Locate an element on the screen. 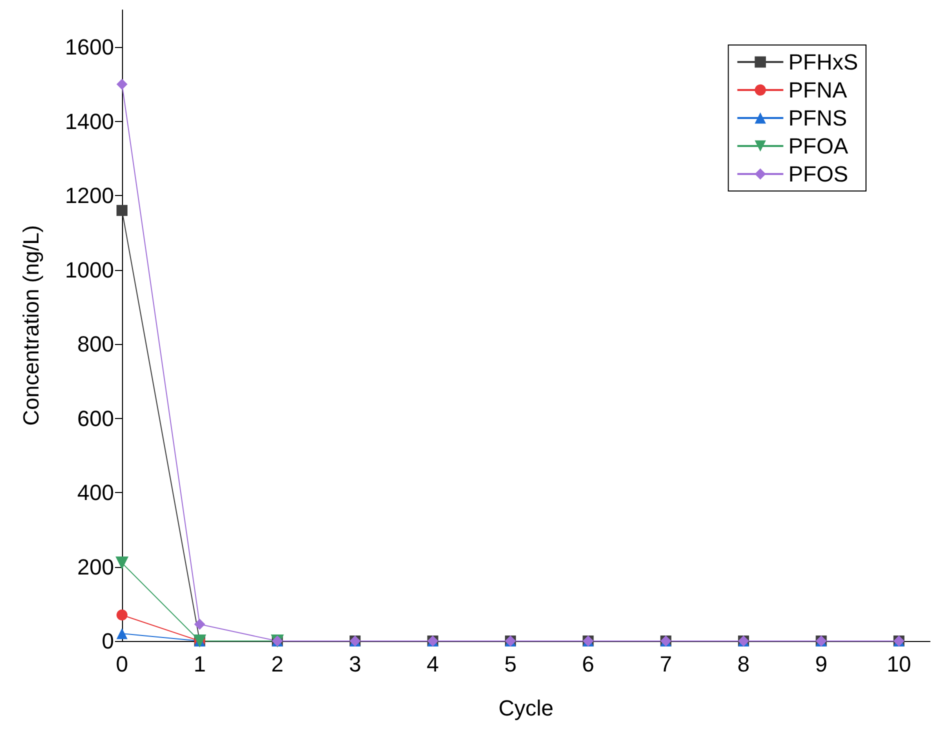  x-tick-label: 9 is located at coordinates (821, 664).